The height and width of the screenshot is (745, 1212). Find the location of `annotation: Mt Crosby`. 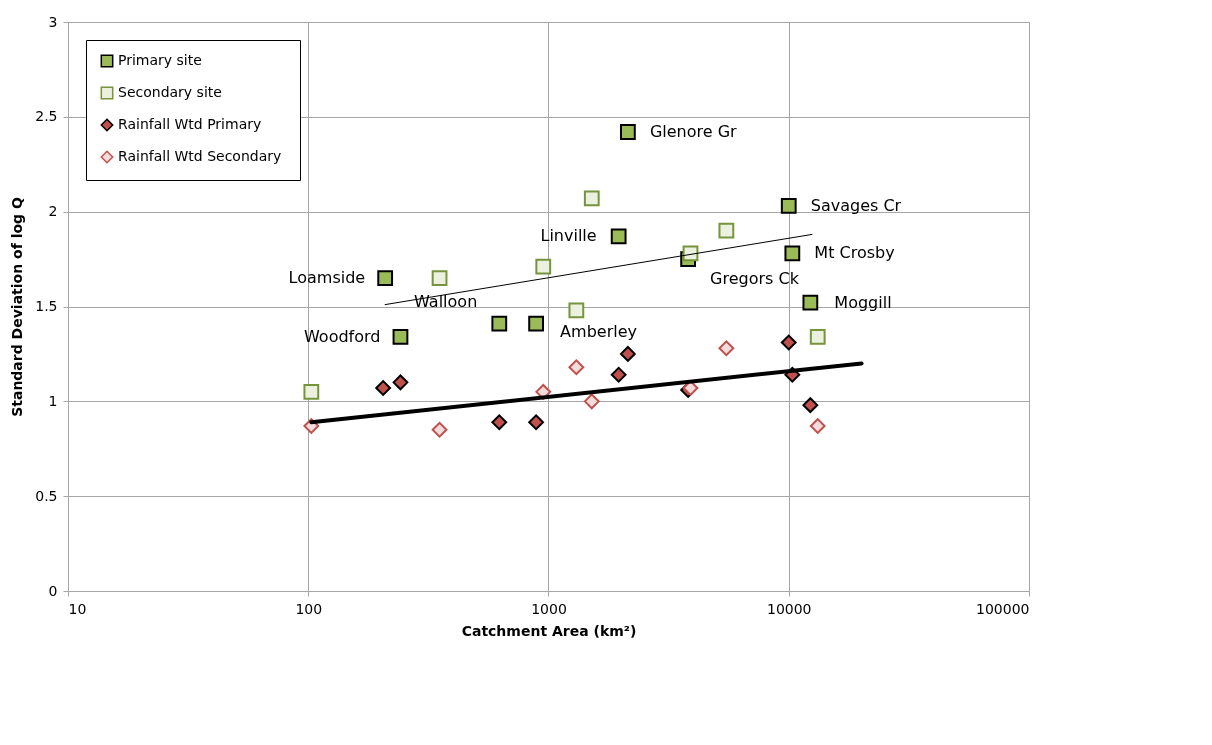

annotation: Mt Crosby is located at coordinates (854, 253).